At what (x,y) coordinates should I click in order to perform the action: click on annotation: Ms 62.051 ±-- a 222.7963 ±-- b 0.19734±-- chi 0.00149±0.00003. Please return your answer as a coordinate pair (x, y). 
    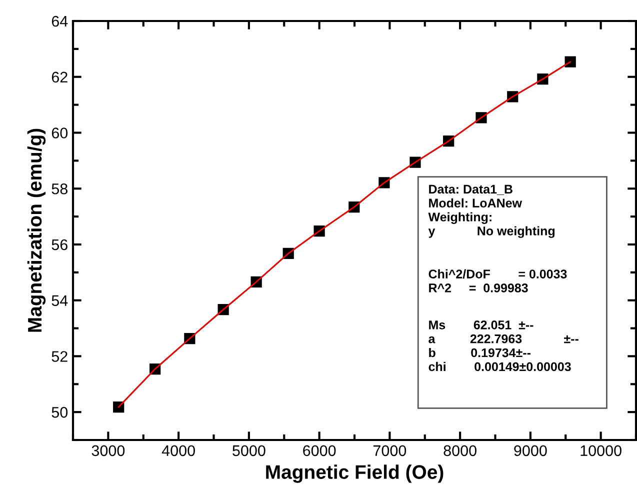
    Looking at the image, I should click on (503, 346).